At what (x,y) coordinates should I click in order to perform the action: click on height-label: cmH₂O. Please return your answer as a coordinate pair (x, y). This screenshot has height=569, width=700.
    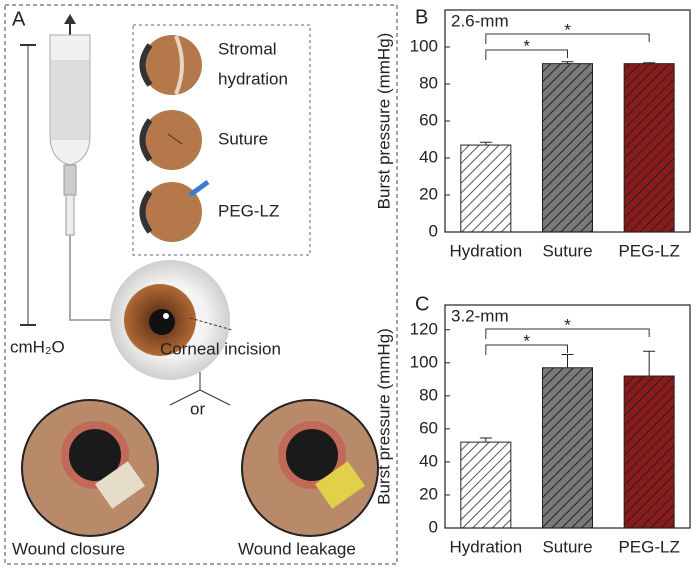
    Looking at the image, I should click on (37, 346).